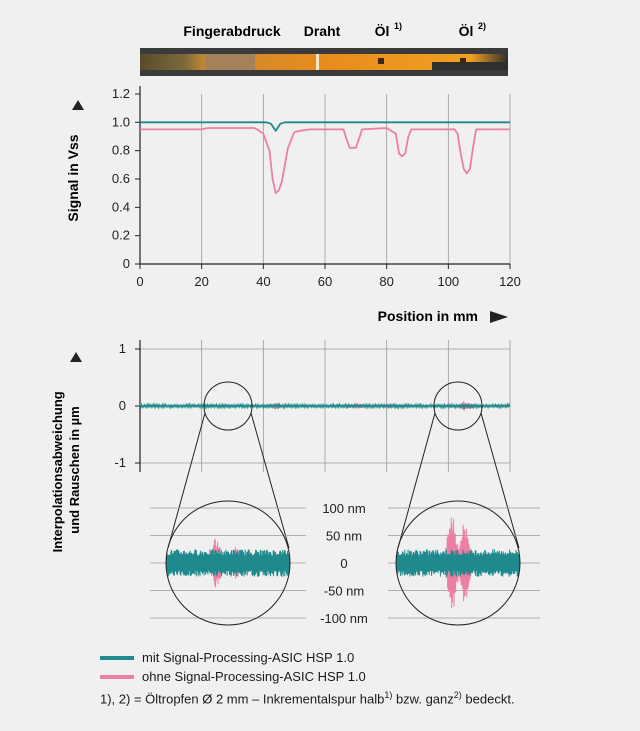 The image size is (640, 731). Describe the element at coordinates (121, 235) in the screenshot. I see `signal-y-tick-label: 0.2` at that location.